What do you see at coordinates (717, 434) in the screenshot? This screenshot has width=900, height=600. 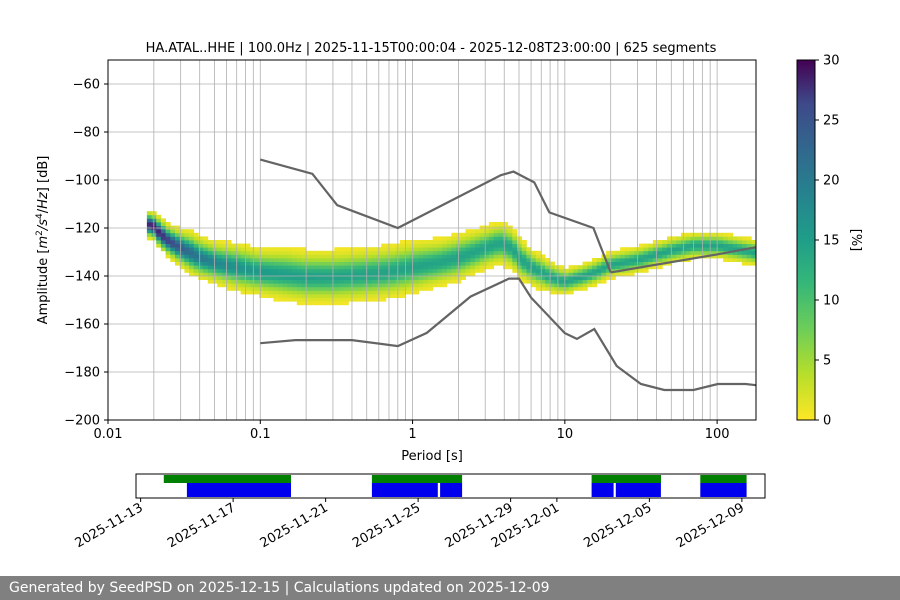 I see `x-tick-label: 100` at bounding box center [717, 434].